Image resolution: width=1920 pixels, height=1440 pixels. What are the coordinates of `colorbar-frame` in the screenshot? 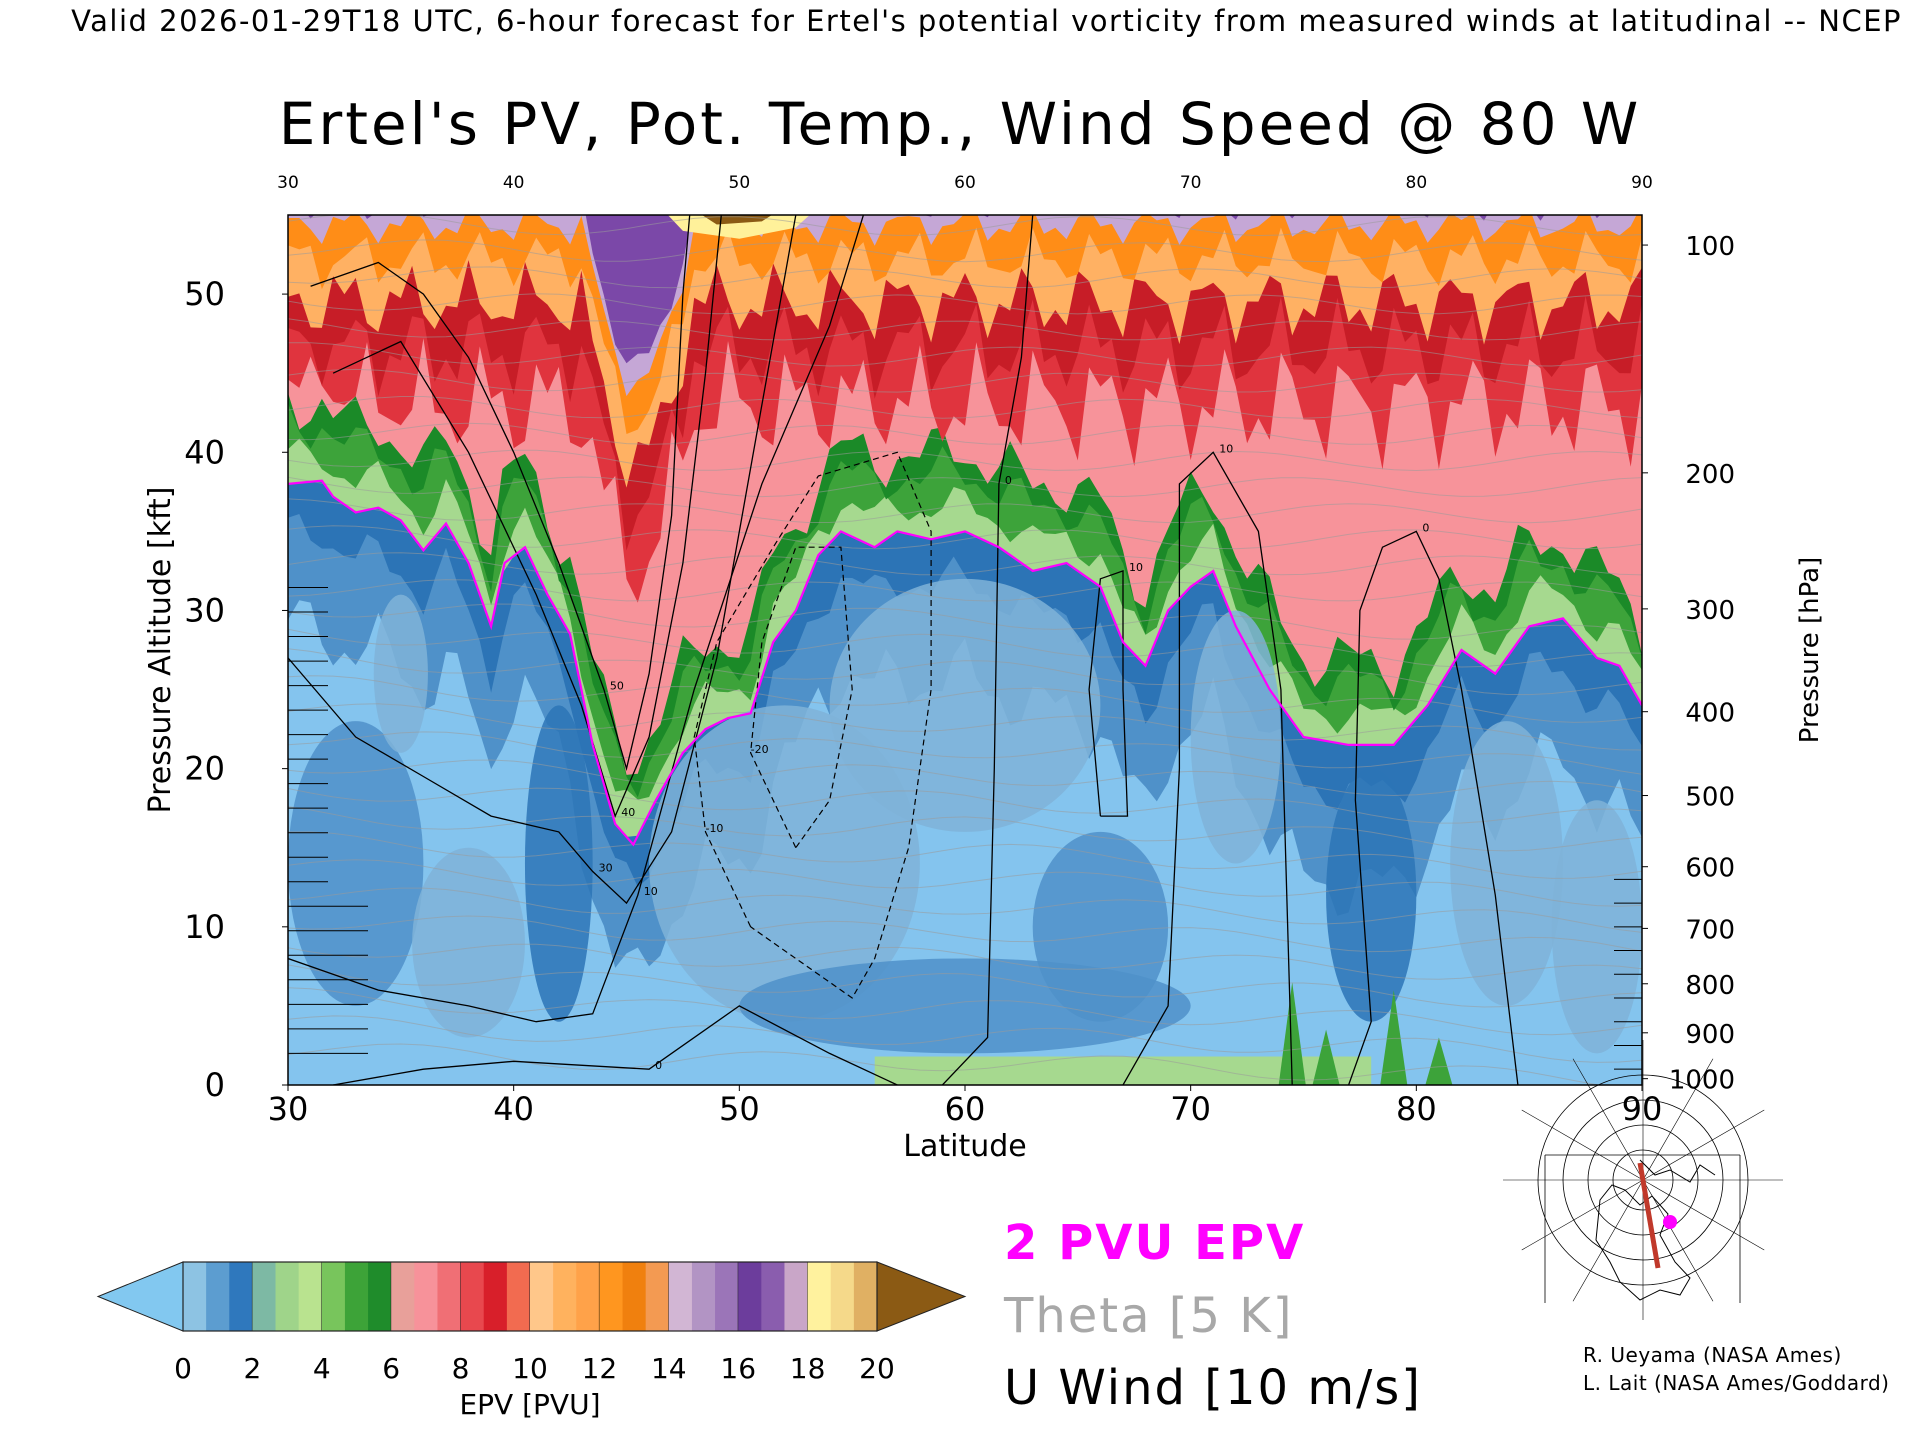 It's located at (530, 1296).